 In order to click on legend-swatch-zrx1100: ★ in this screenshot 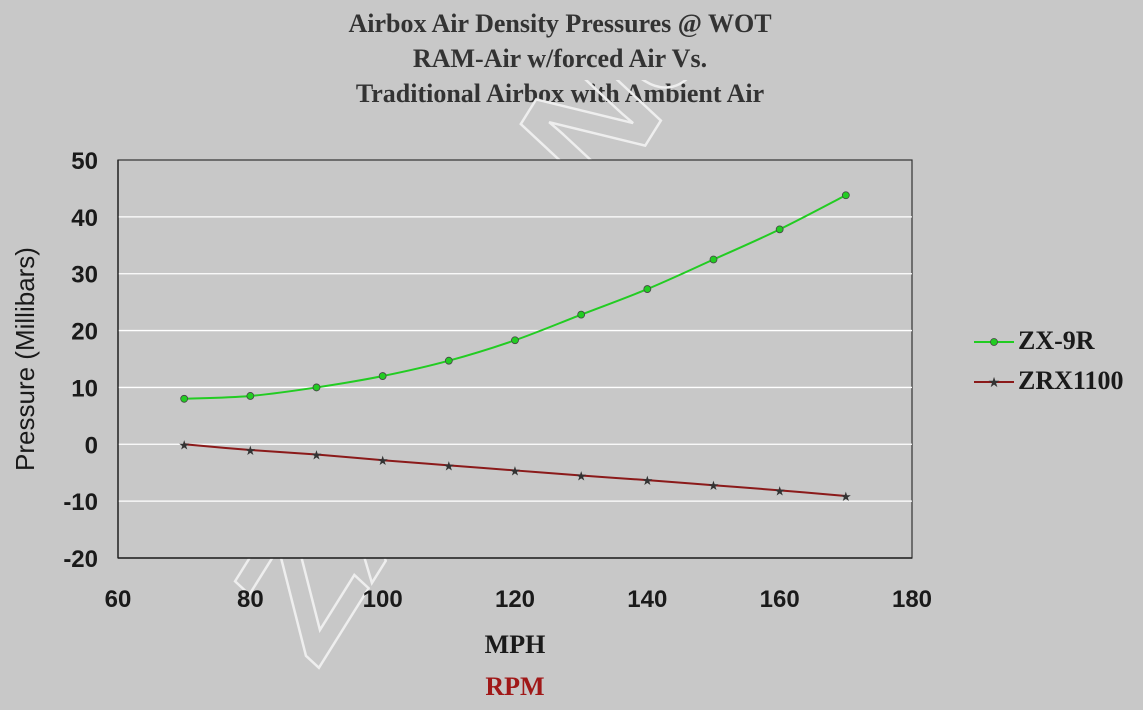, I will do `click(994, 383)`.